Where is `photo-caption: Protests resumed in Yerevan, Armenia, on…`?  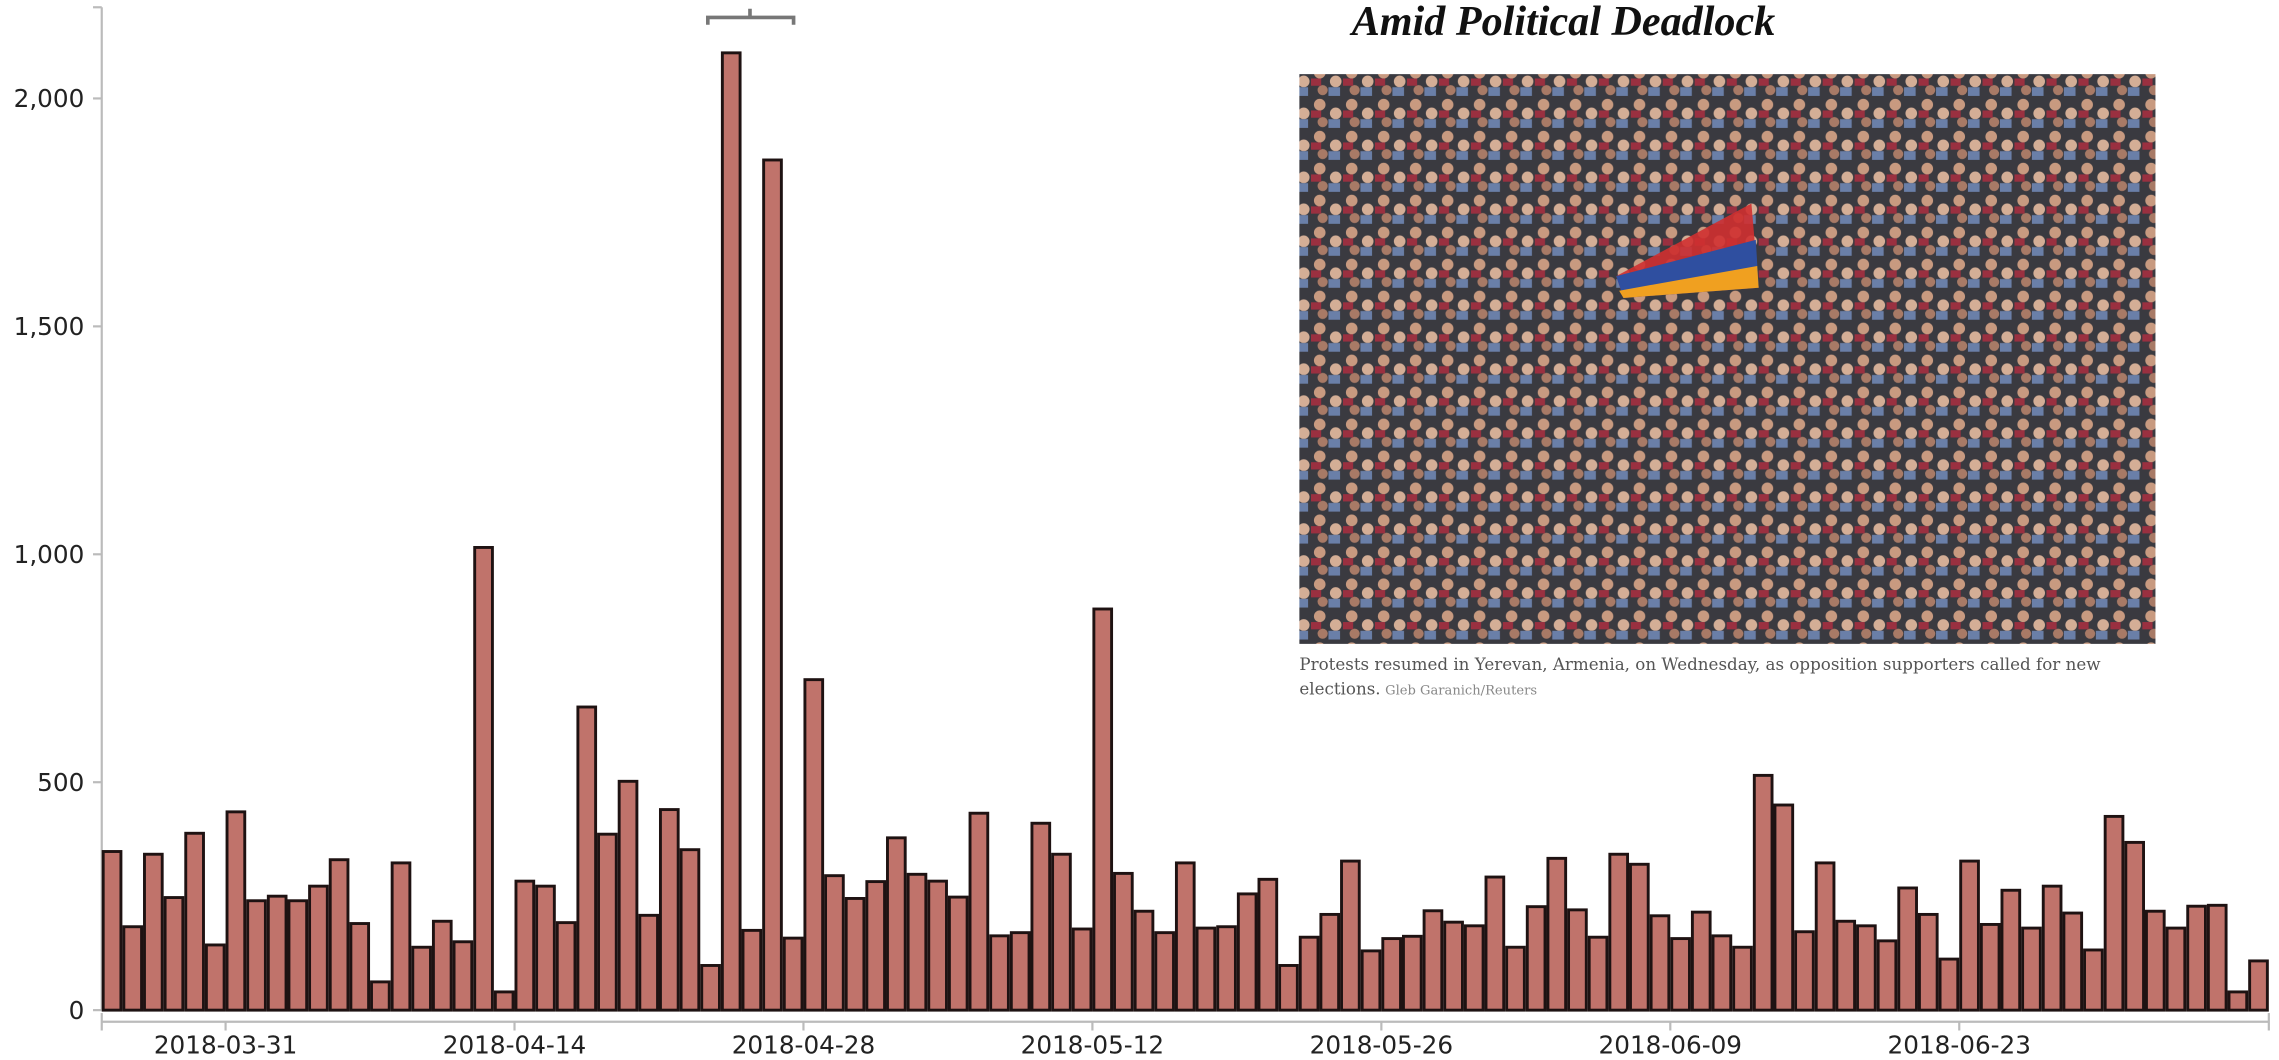
photo-caption: Protests resumed in Yerevan, Armenia, on… is located at coordinates (1700, 664).